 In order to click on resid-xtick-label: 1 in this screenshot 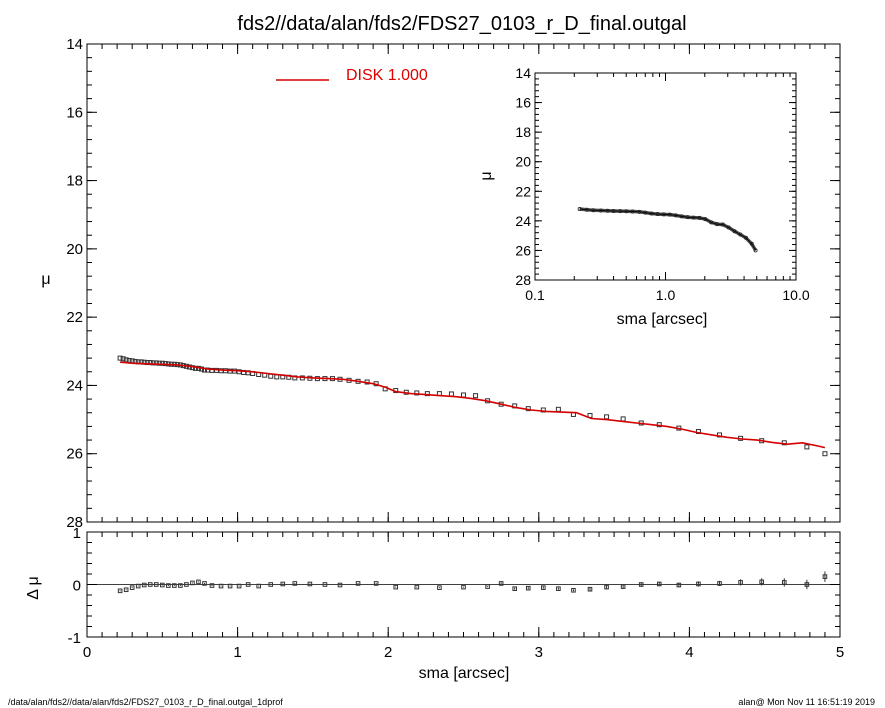, I will do `click(237, 652)`.